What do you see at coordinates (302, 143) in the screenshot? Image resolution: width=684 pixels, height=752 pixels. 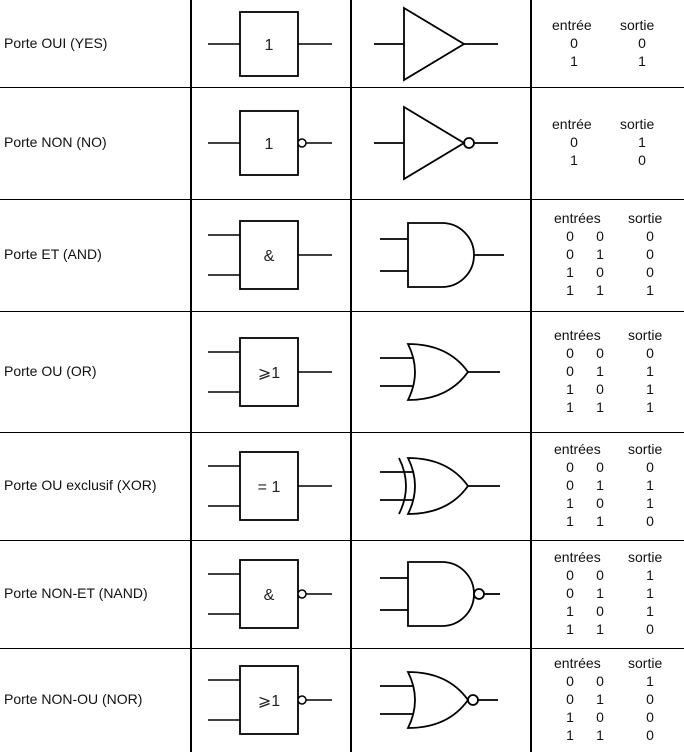 I see `negation-bubble` at bounding box center [302, 143].